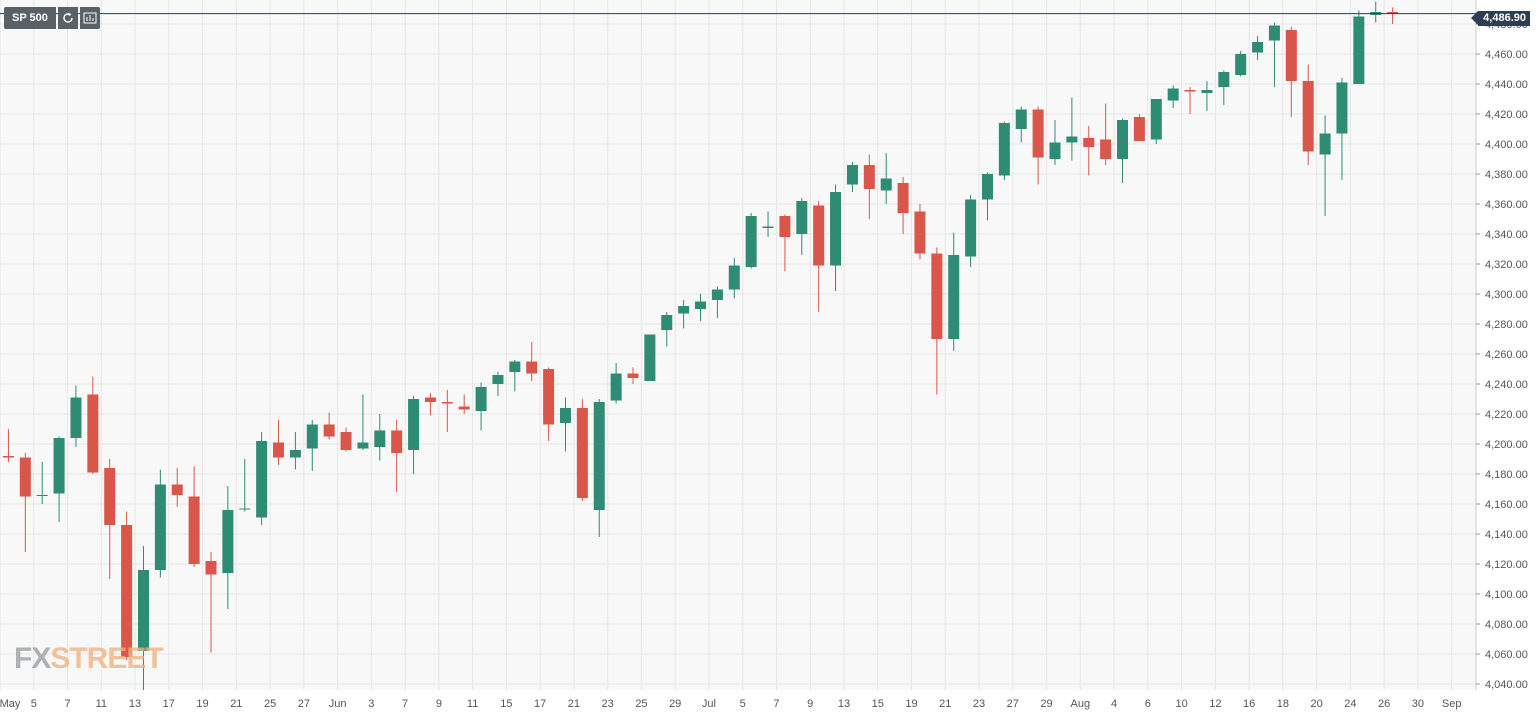 This screenshot has width=1536, height=718. I want to click on y-tick-label: 4,440.00, so click(1506, 85).